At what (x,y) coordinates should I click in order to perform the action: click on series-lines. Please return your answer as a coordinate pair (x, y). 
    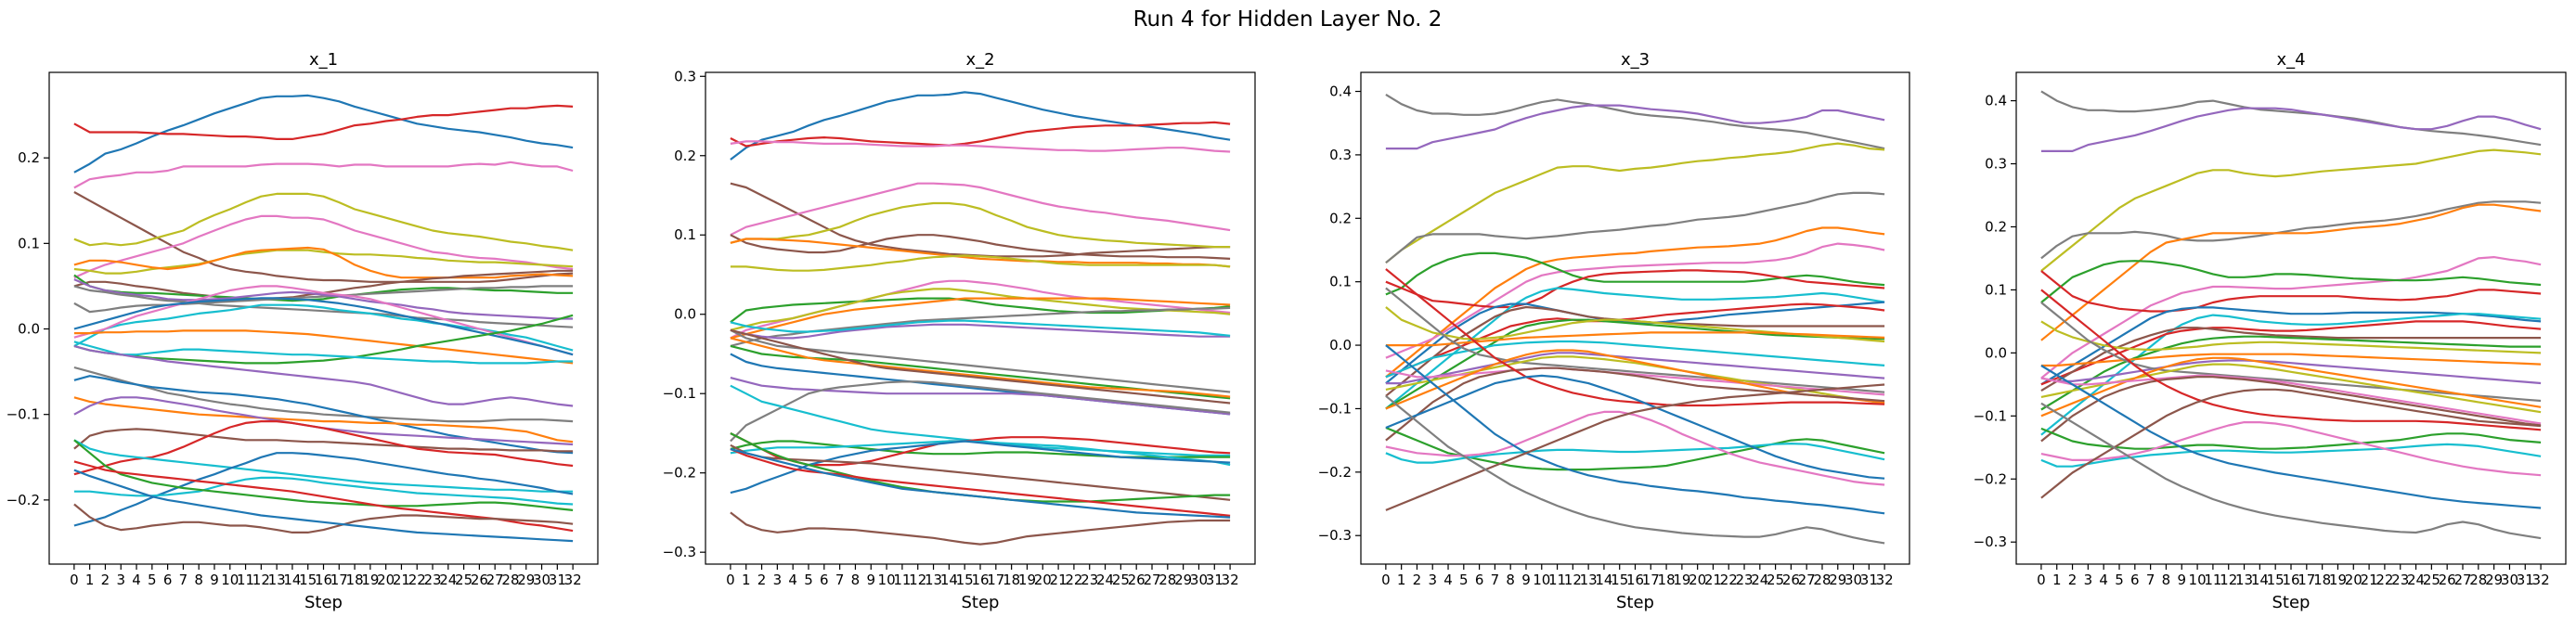
    Looking at the image, I should click on (1635, 319).